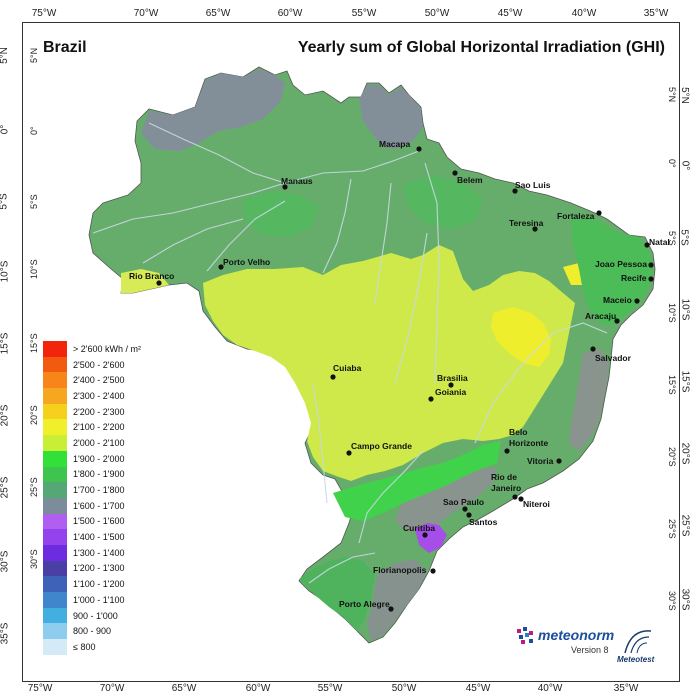  I want to click on river-araguaia, so click(411, 308).